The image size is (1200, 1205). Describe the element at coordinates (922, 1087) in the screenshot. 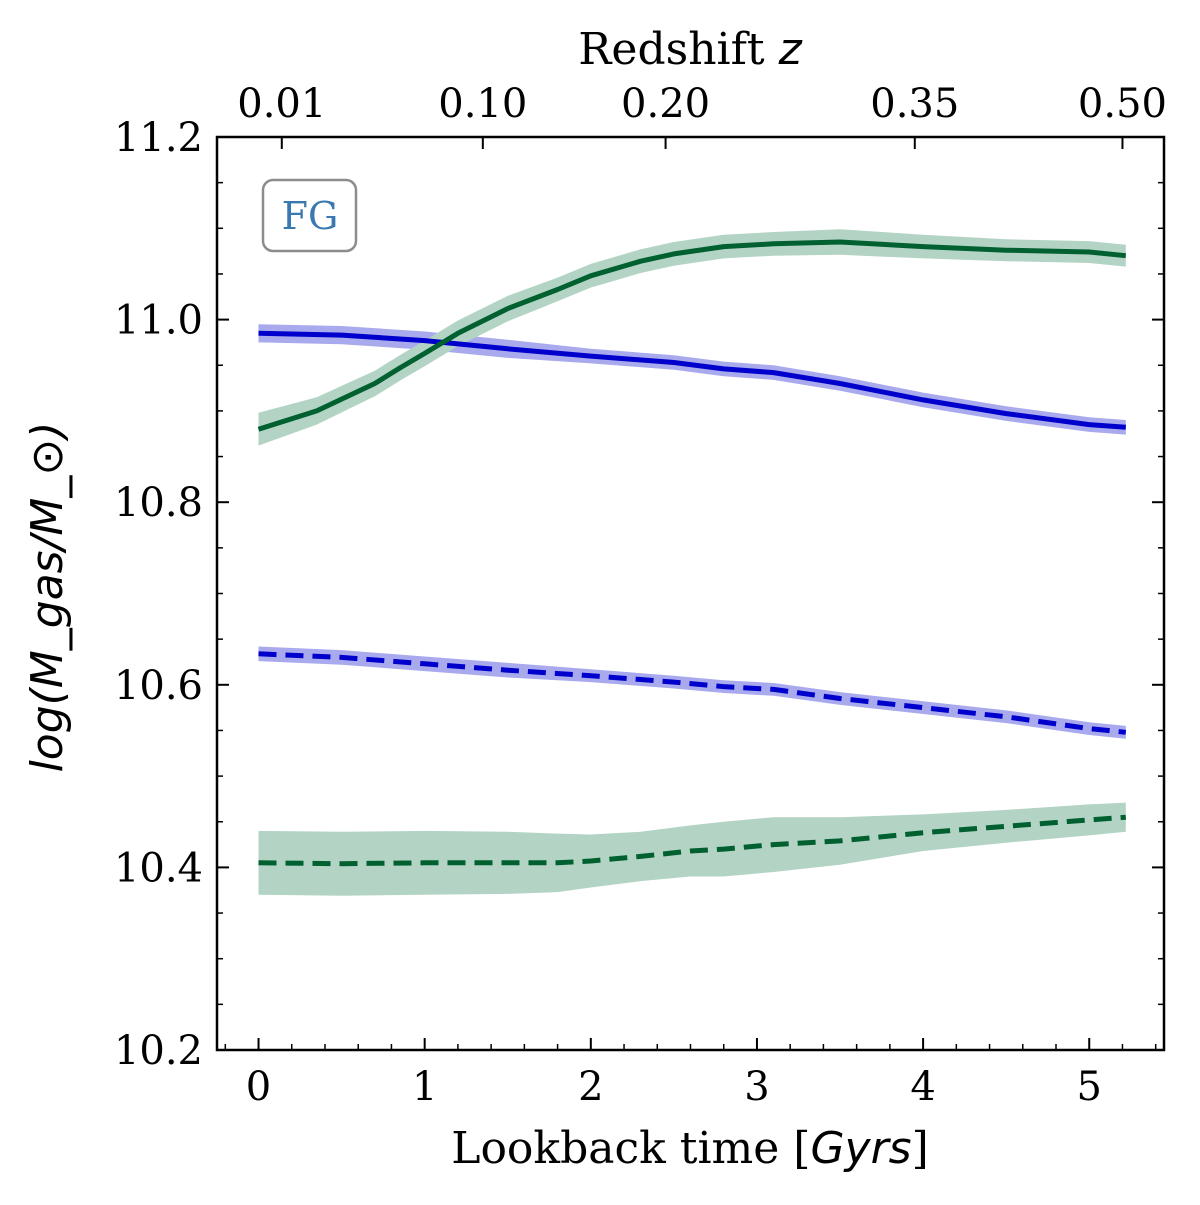

I see `x-tick-label: 4` at that location.